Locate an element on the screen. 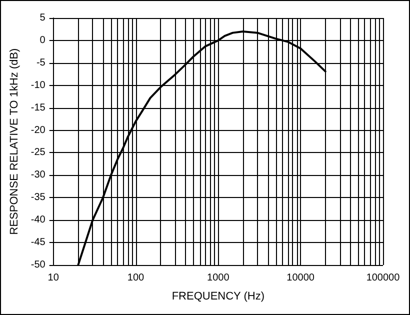 The height and width of the screenshot is (315, 410). x-tick-label: 10 is located at coordinates (54, 278).